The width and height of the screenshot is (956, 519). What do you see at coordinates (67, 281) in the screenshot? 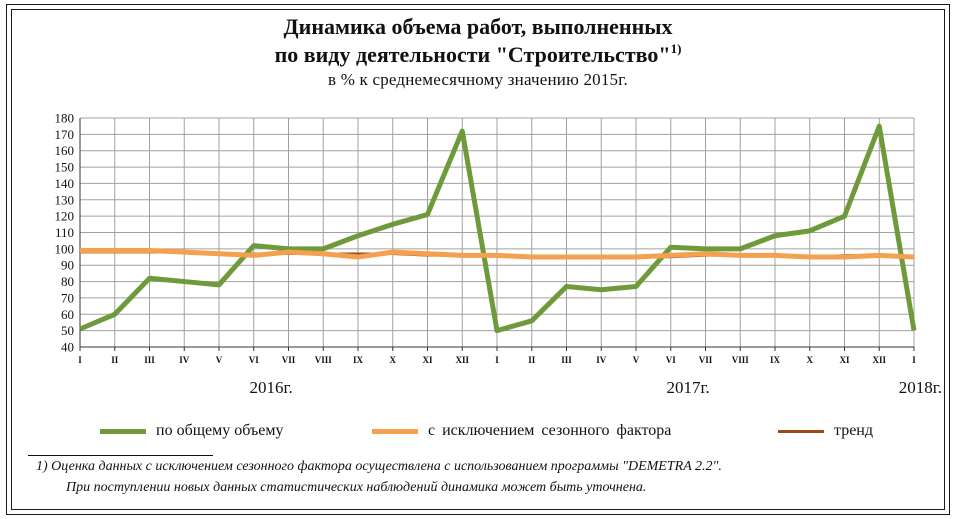
I see `y-tick-label: 80` at bounding box center [67, 281].